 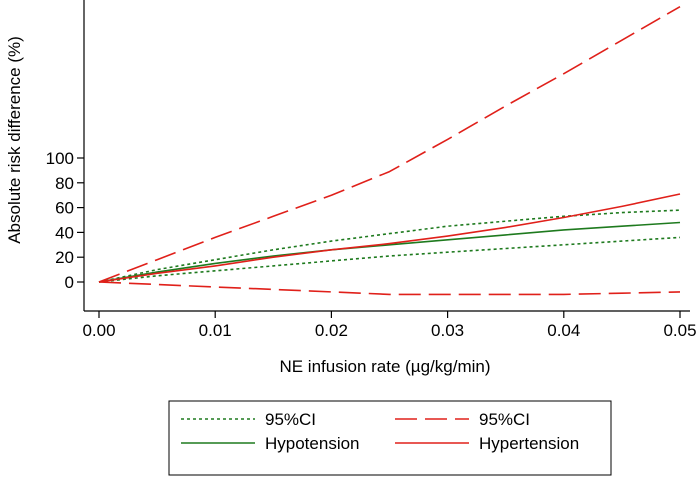 I want to click on x-tick-label: 0.01, so click(x=215, y=330).